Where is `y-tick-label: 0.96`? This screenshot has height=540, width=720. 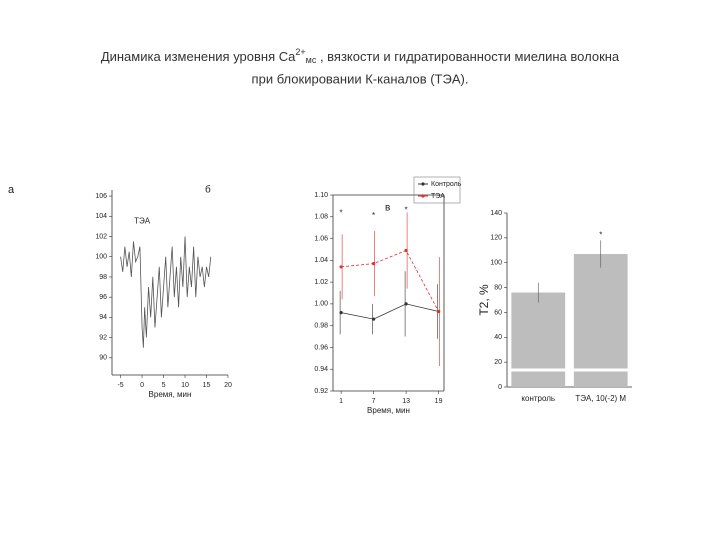
y-tick-label: 0.96 is located at coordinates (321, 347).